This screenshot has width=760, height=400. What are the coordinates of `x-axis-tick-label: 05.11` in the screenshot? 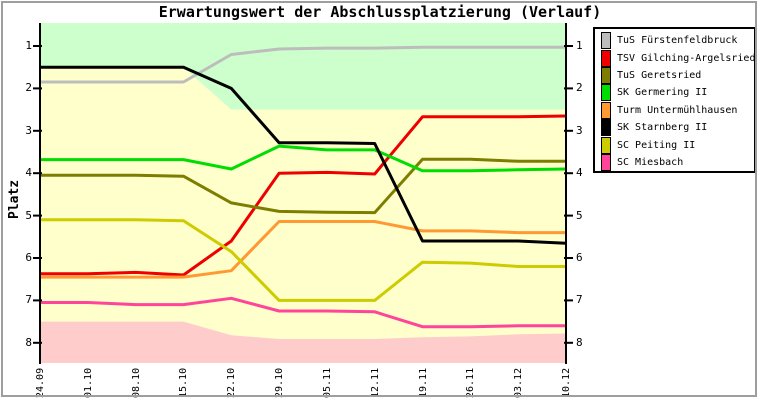 It's located at (327, 382).